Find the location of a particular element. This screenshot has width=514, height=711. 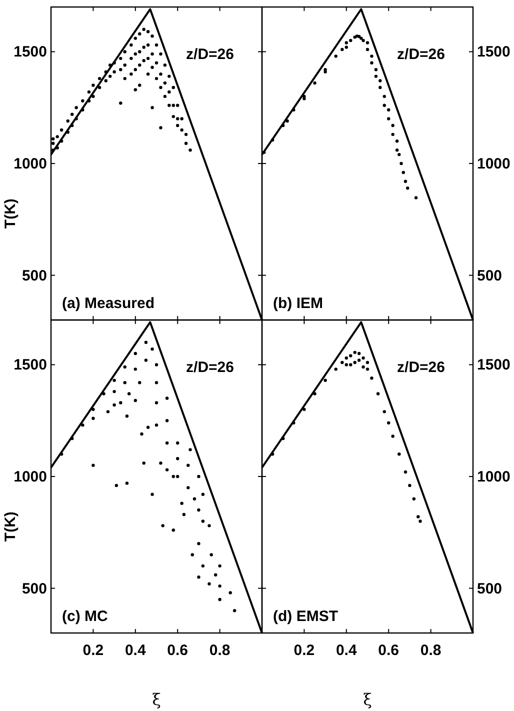

annotation: (c) MC is located at coordinates (85, 616).